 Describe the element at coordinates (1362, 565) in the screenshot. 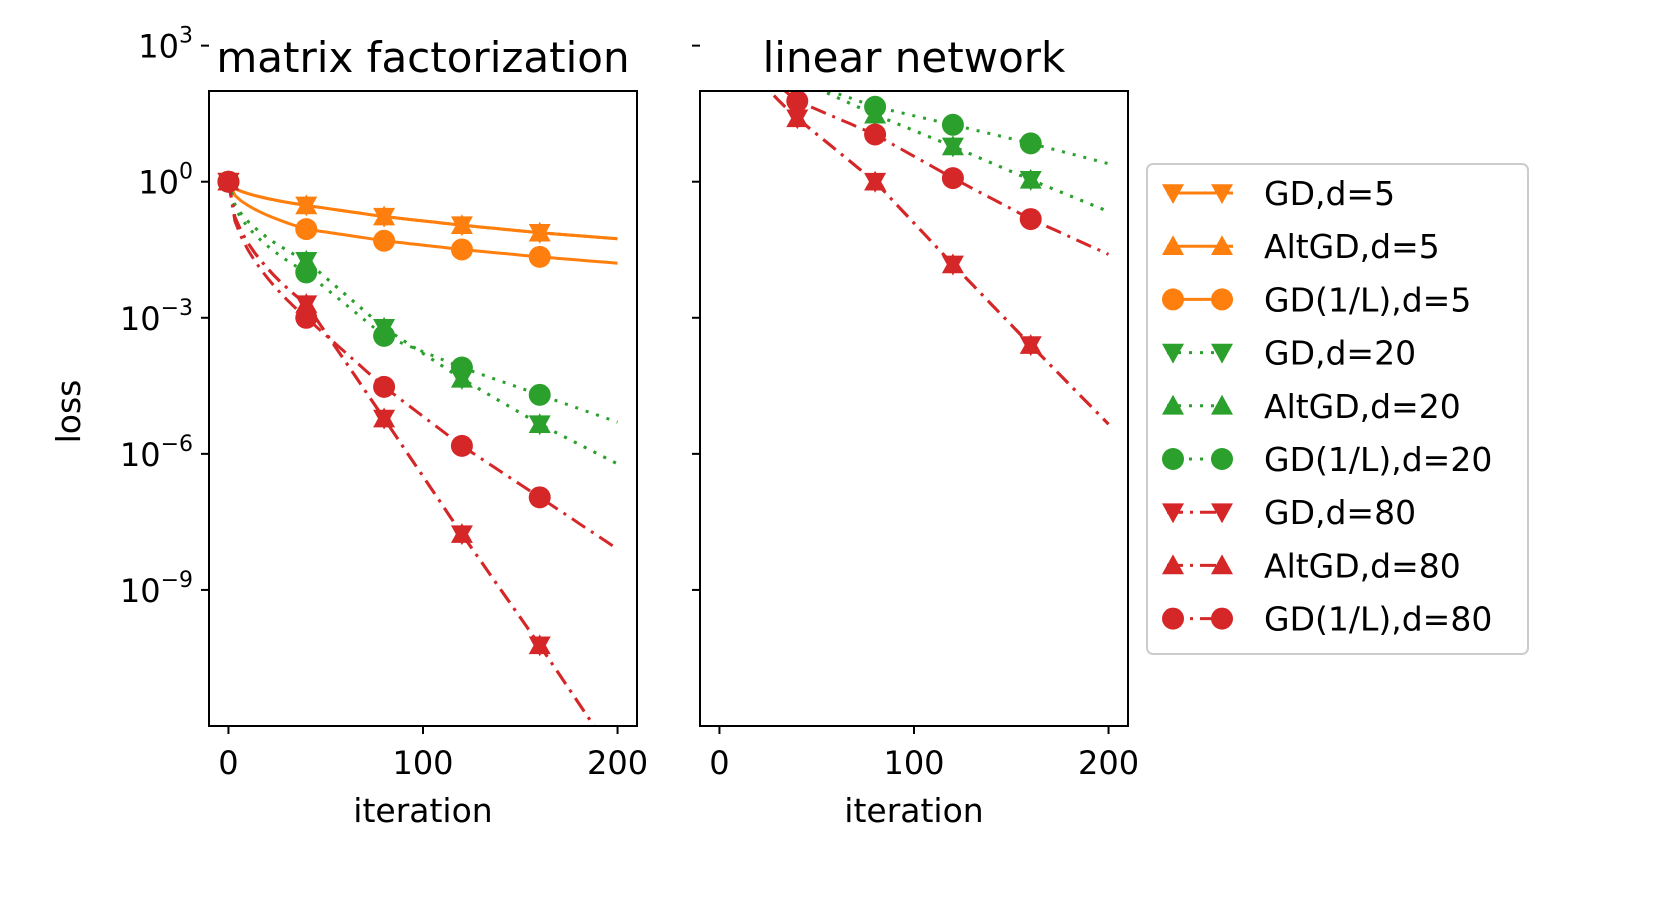

I see `legend-label: AltGD,d=80` at that location.